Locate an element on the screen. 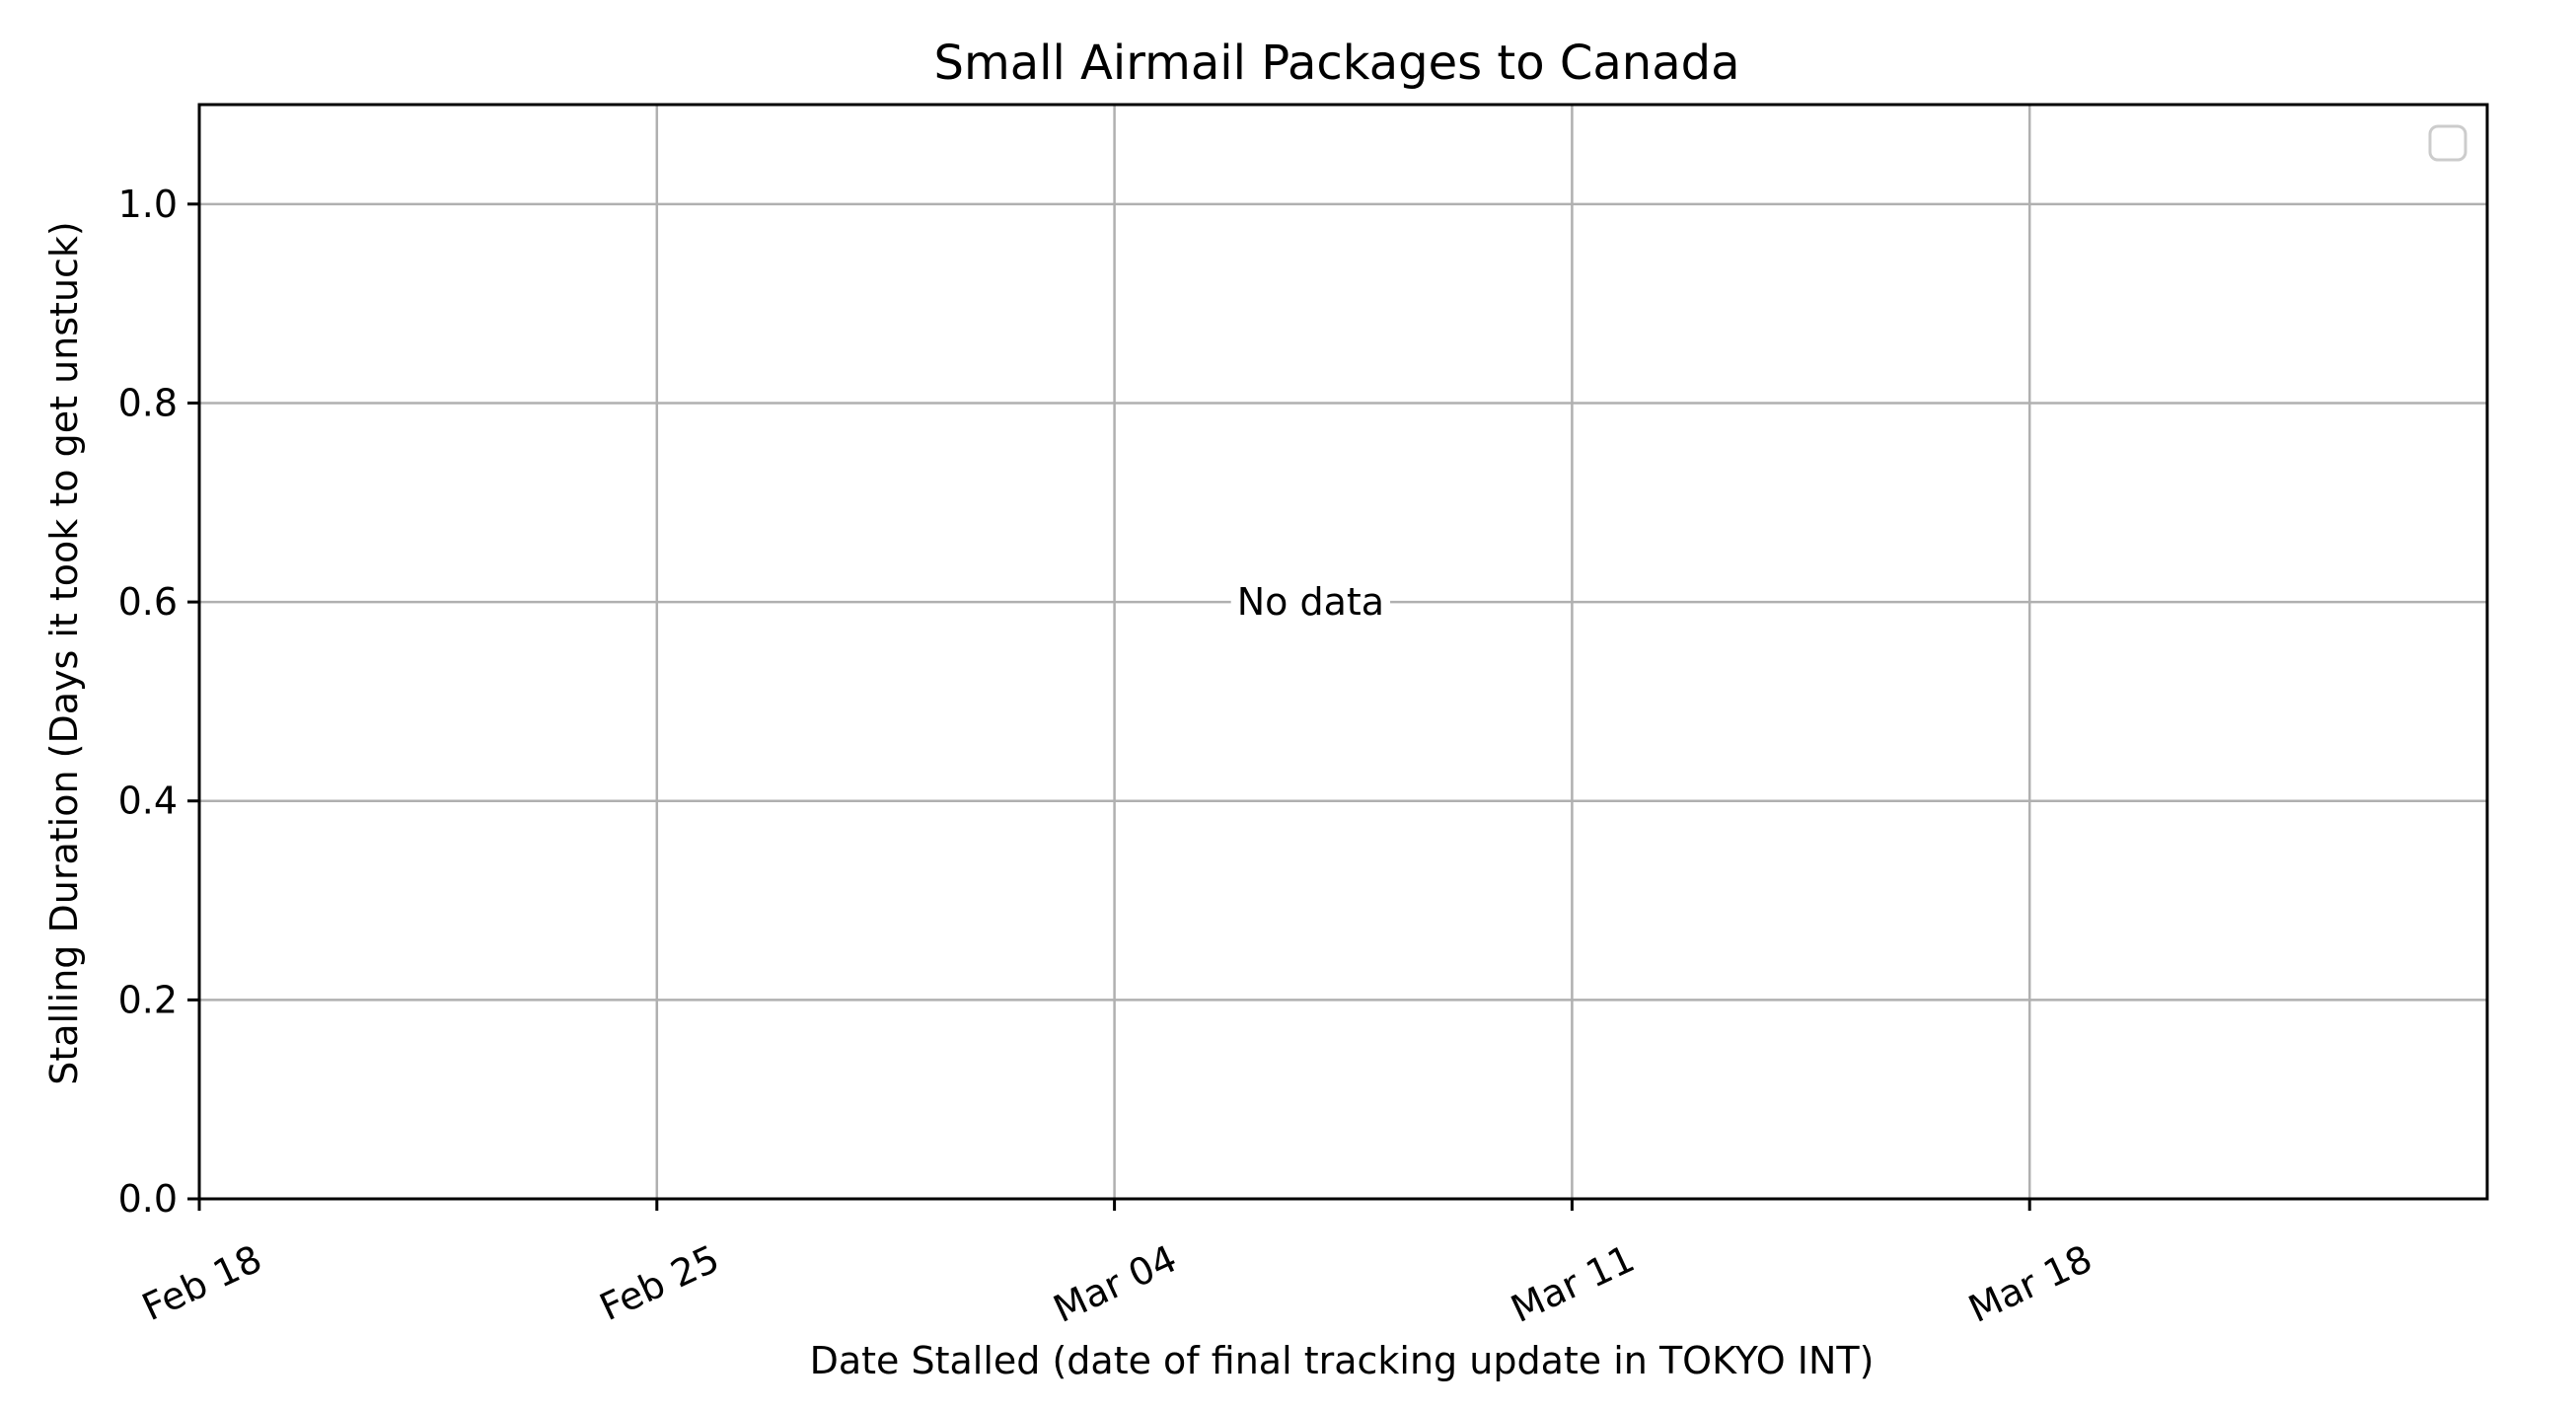 The image size is (2576, 1411). y-tick-label: 1.0 is located at coordinates (148, 205).